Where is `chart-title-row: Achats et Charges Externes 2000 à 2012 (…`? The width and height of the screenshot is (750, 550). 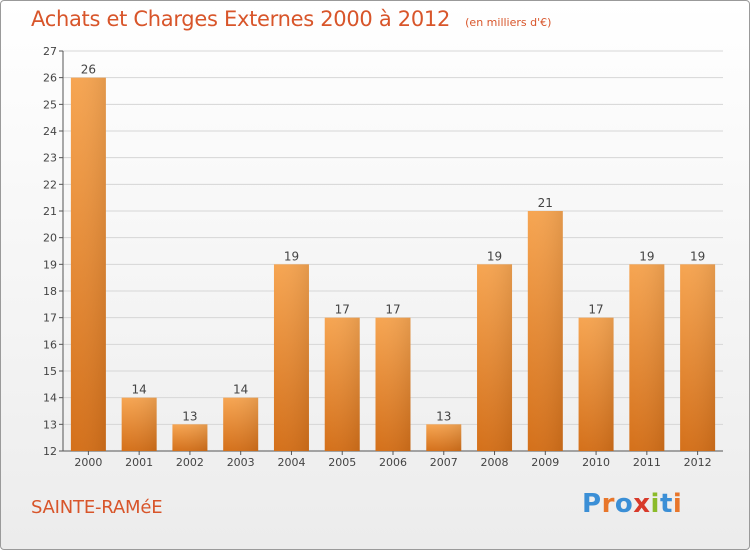 chart-title-row: Achats et Charges Externes 2000 à 2012 (… is located at coordinates (291, 19).